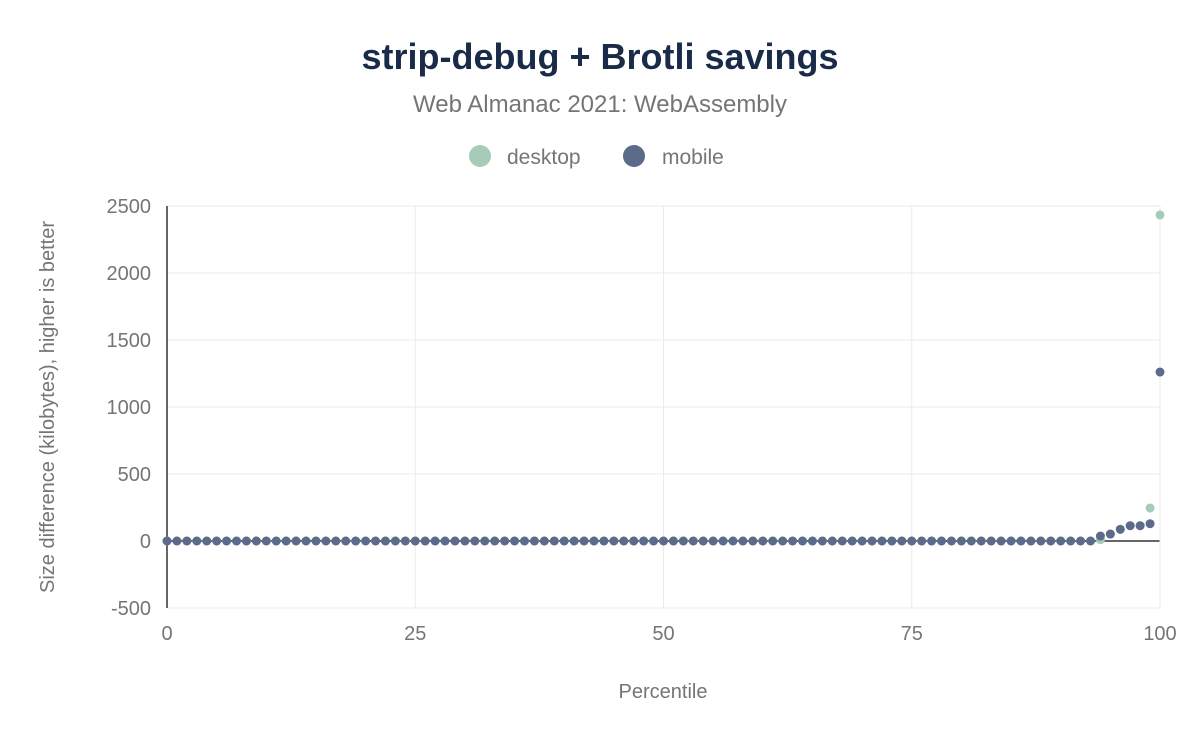 The width and height of the screenshot is (1200, 742). Describe the element at coordinates (129, 408) in the screenshot. I see `y-tick-label: 1000` at that location.